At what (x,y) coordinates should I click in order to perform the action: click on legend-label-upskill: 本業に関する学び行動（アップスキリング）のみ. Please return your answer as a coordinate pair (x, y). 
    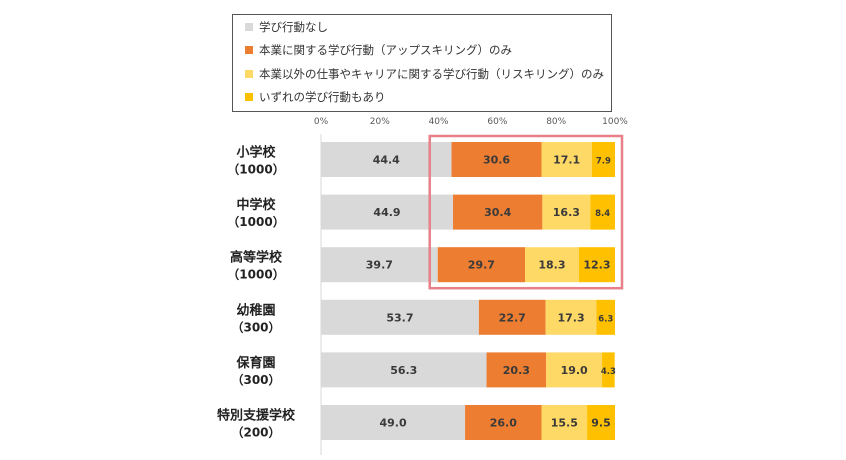
    Looking at the image, I should click on (385, 50).